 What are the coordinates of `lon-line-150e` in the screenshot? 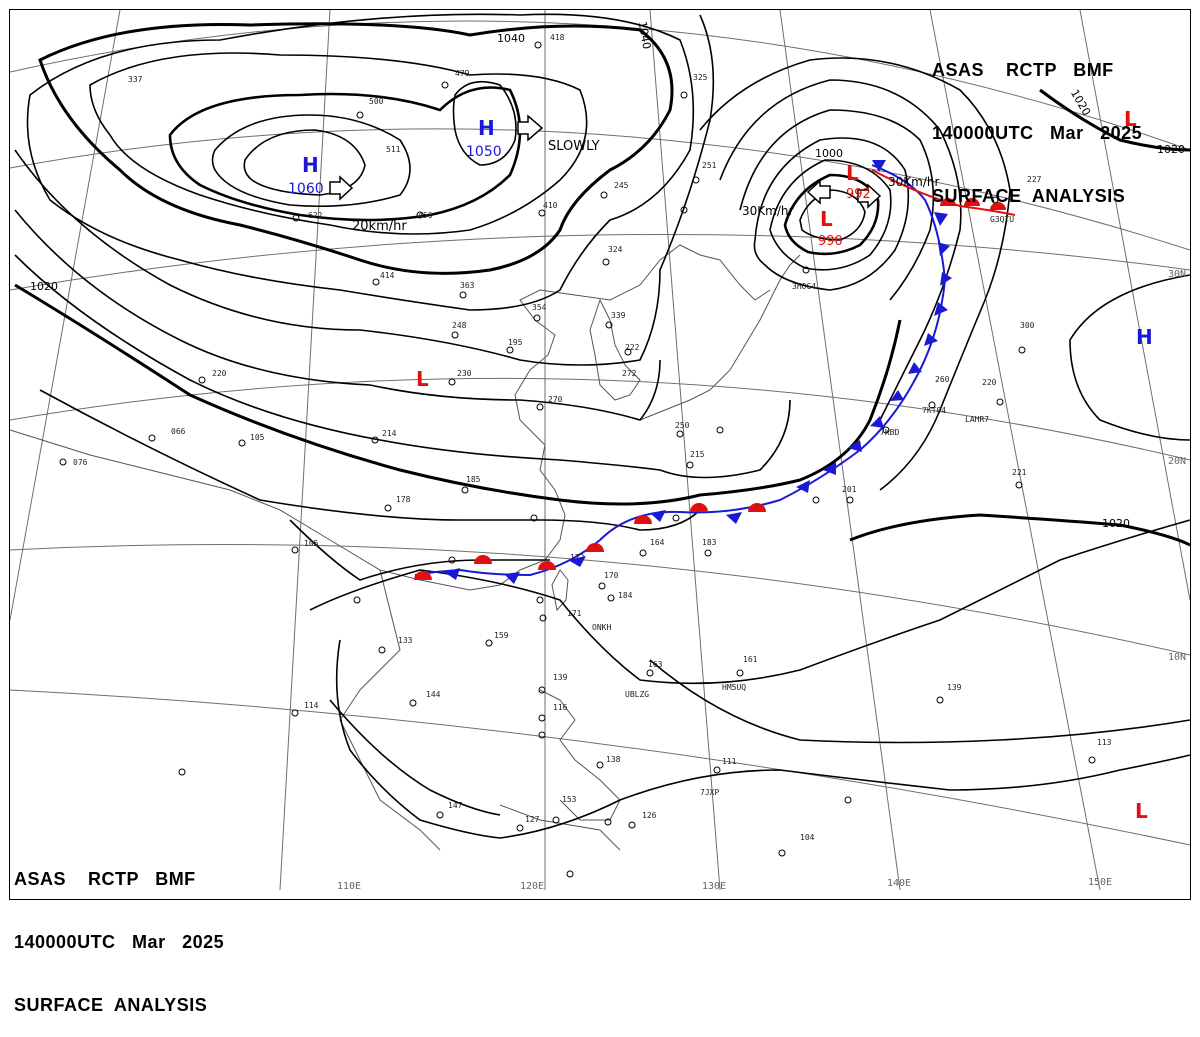 It's located at (1015, 450).